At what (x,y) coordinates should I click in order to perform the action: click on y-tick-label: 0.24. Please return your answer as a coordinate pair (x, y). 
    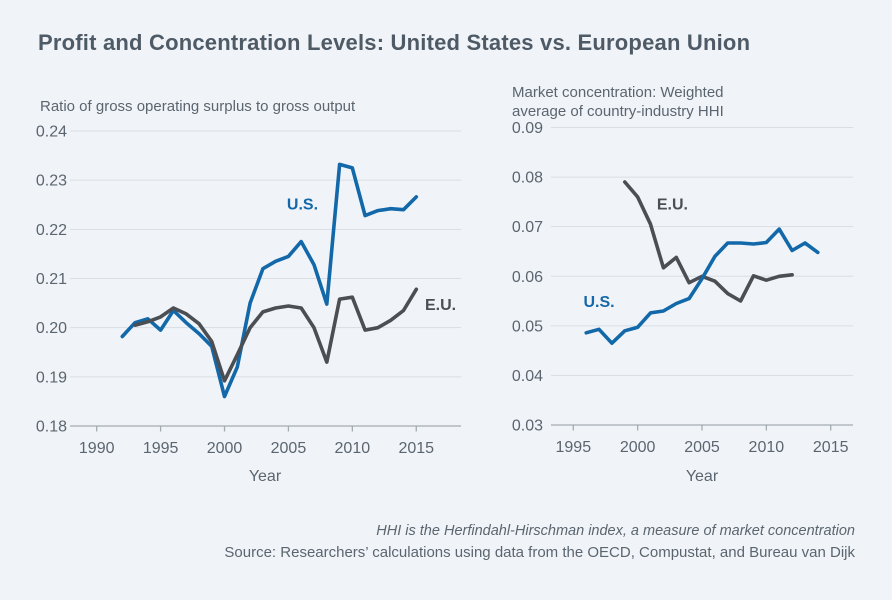
    Looking at the image, I should click on (51, 132).